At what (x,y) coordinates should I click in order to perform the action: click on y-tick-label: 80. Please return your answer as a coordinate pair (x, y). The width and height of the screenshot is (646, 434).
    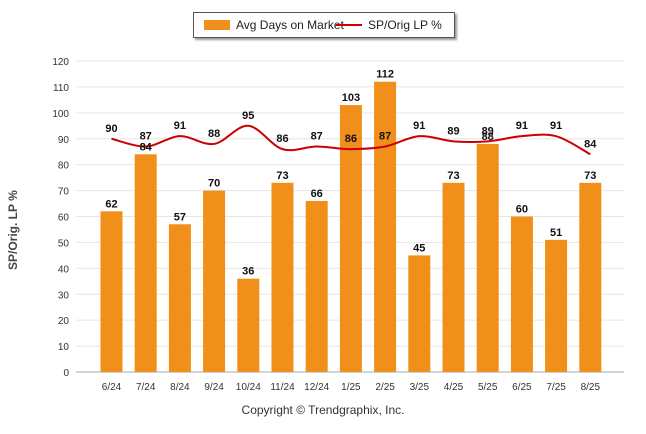
    Looking at the image, I should click on (64, 166).